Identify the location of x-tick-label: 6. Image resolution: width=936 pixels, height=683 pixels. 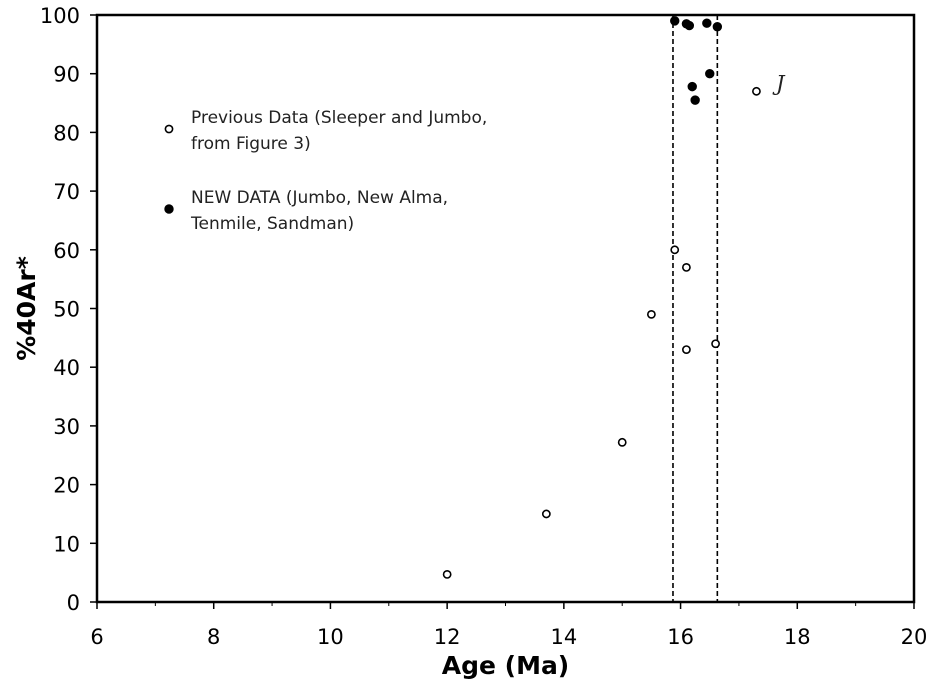
(96, 637).